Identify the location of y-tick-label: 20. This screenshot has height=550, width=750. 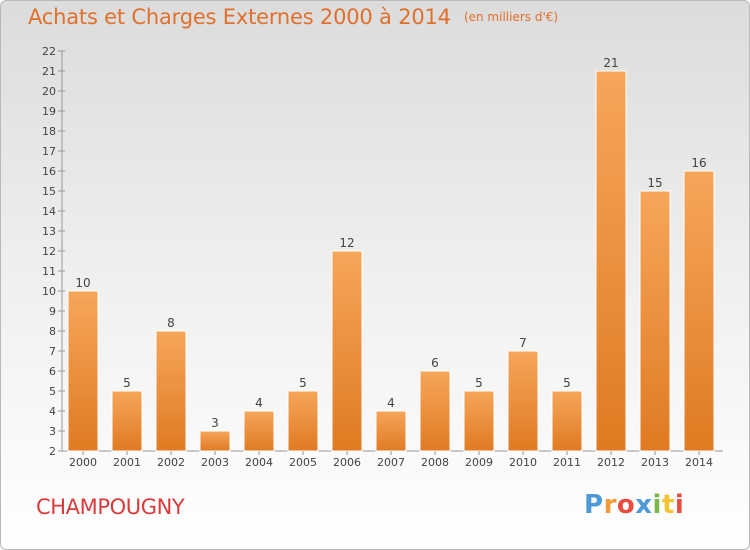
(49, 91).